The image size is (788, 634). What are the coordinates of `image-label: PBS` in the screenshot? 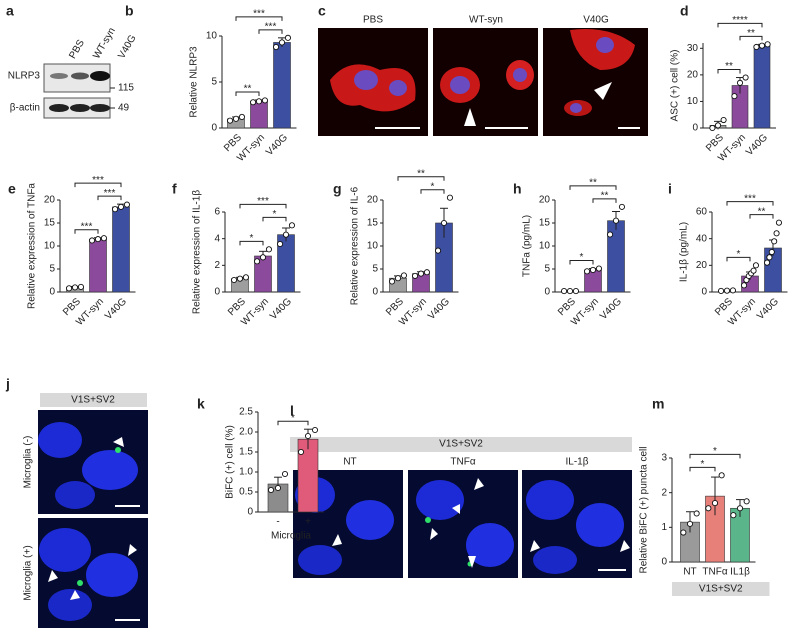 It's located at (373, 20).